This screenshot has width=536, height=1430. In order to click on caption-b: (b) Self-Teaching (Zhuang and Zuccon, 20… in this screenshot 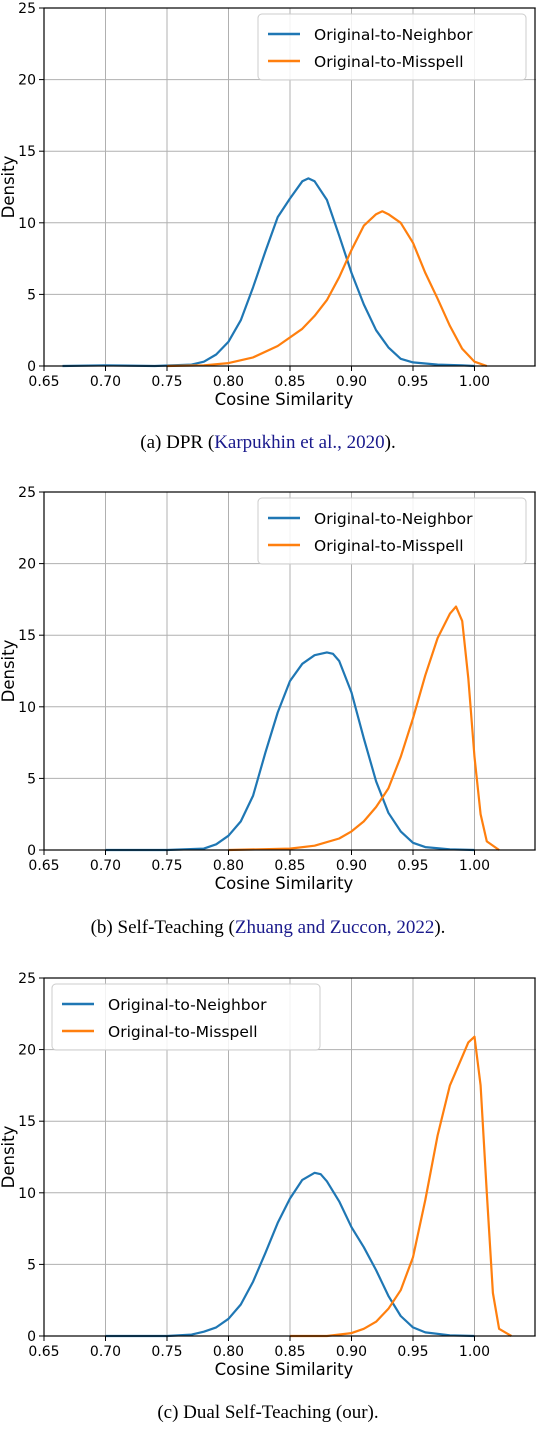, I will do `click(268, 928)`.